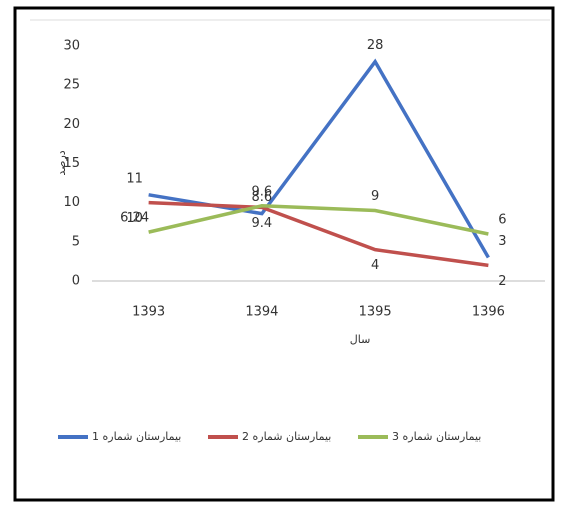 The height and width of the screenshot is (510, 566). What do you see at coordinates (134, 178) in the screenshot?
I see `data-label: 11` at bounding box center [134, 178].